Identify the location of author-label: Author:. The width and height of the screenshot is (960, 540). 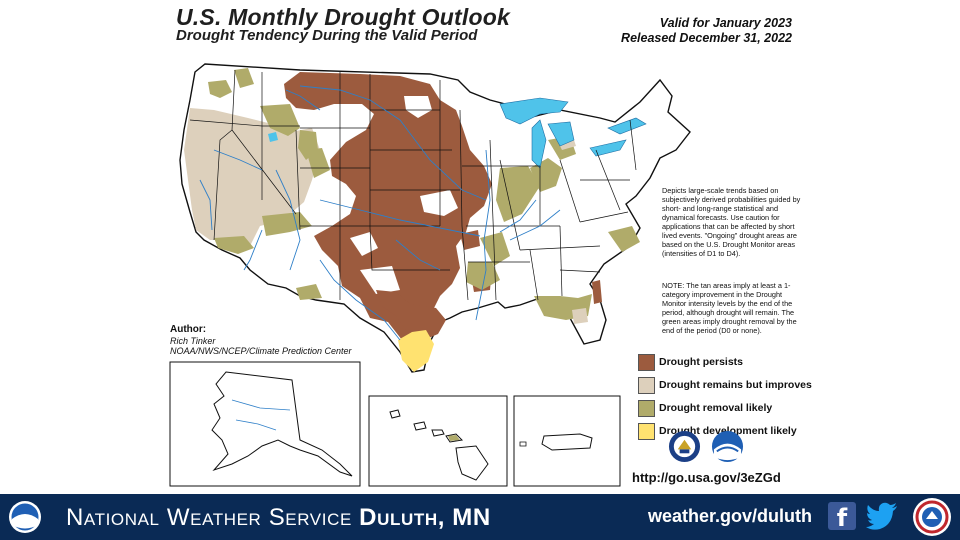
(188, 329).